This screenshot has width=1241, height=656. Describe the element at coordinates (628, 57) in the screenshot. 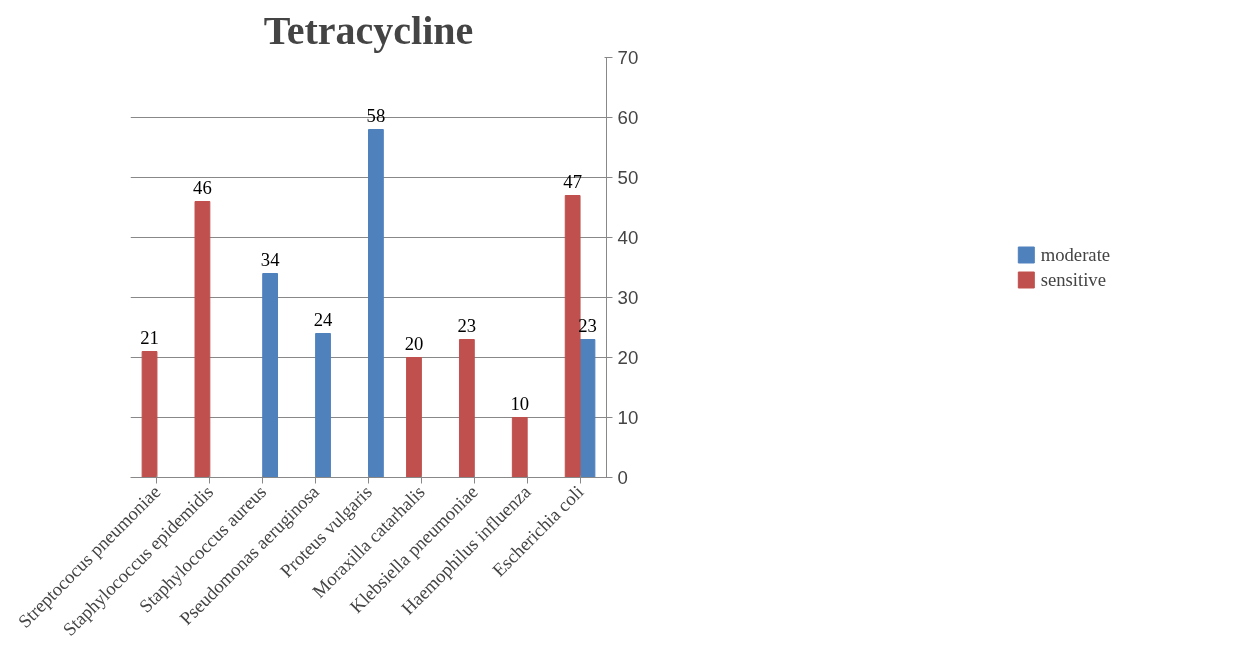

I see `y-tick-label: 70` at that location.